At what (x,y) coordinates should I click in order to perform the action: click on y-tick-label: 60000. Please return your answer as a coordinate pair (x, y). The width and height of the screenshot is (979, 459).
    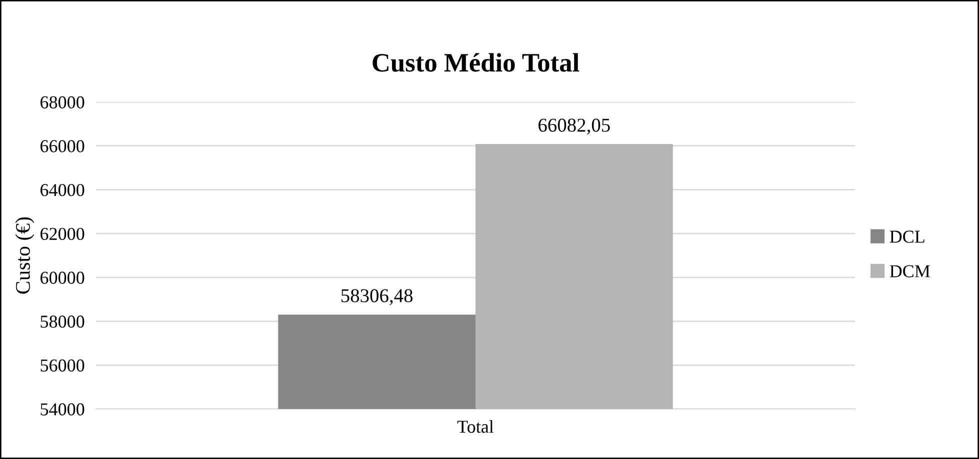
    Looking at the image, I should click on (62, 278).